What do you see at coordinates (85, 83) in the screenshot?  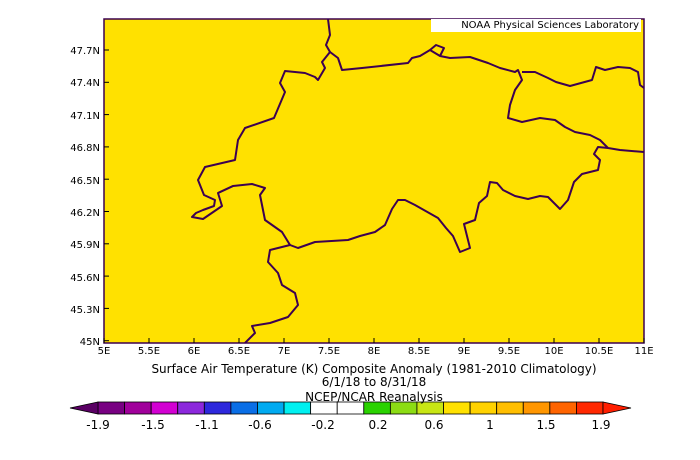 I see `lat-label: 47.4N` at bounding box center [85, 83].